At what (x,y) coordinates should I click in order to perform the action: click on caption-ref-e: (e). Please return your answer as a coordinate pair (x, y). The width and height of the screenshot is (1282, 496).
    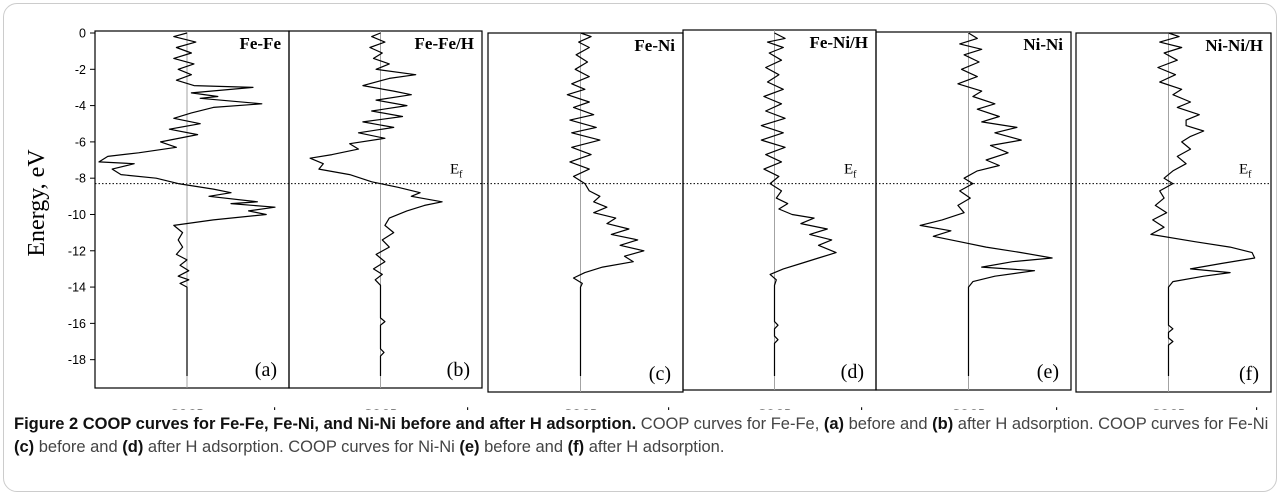
    Looking at the image, I should click on (469, 447).